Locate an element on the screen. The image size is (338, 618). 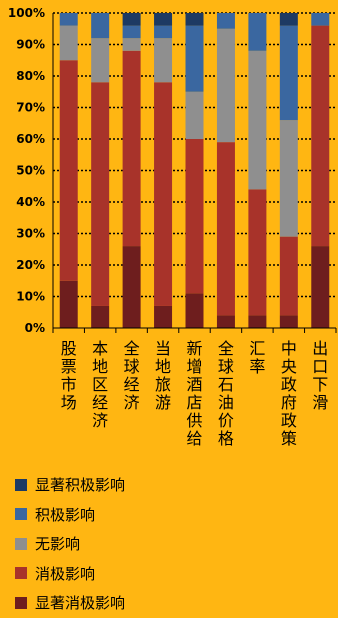
y-tick-label: 10% is located at coordinates (30, 297).